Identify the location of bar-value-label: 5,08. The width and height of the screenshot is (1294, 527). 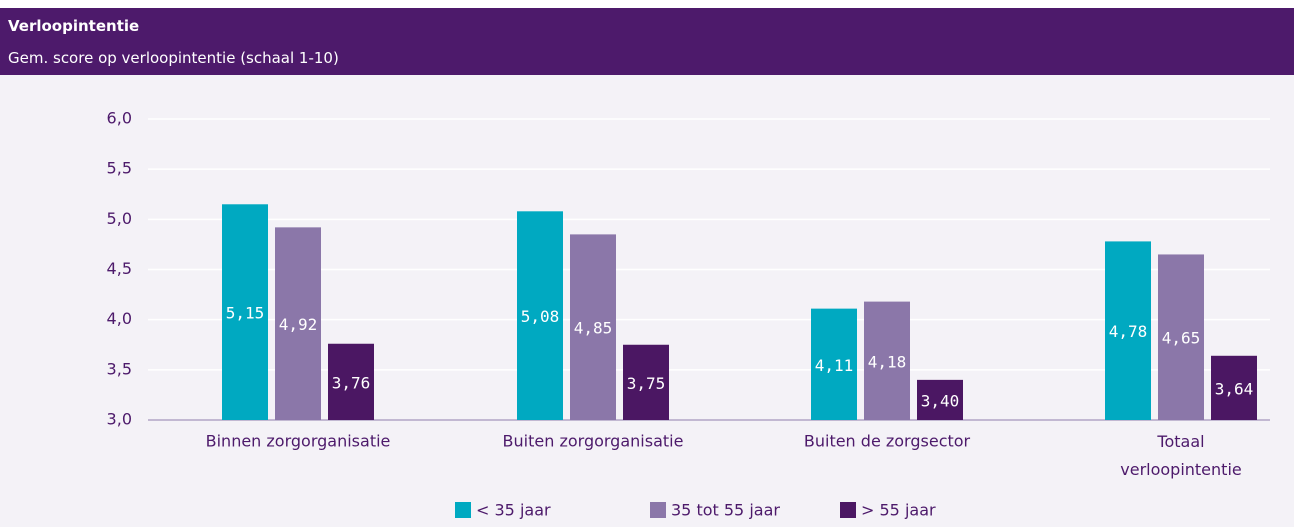
(540, 316).